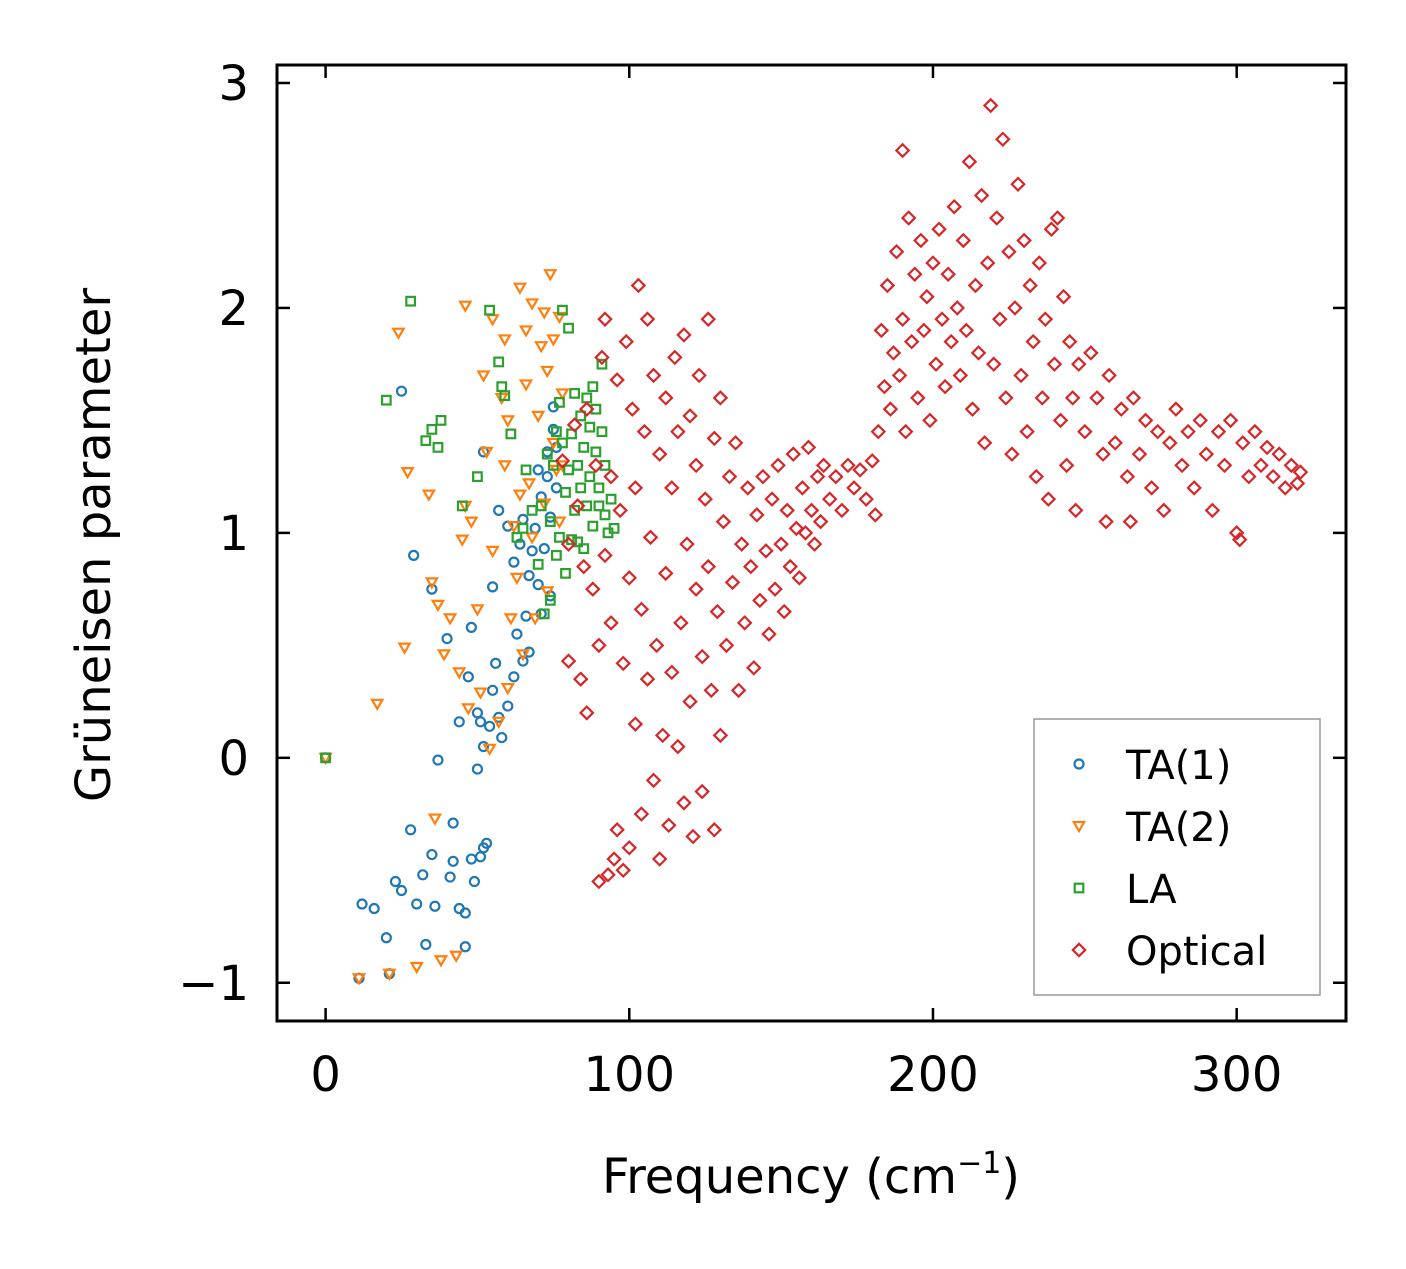 The height and width of the screenshot is (1269, 1406). I want to click on legend-label: TA(1), so click(1178, 766).